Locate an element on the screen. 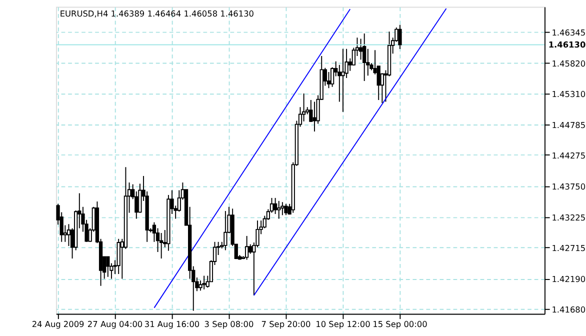  x-tick-label: 7 Sep 20:00 is located at coordinates (286, 323).